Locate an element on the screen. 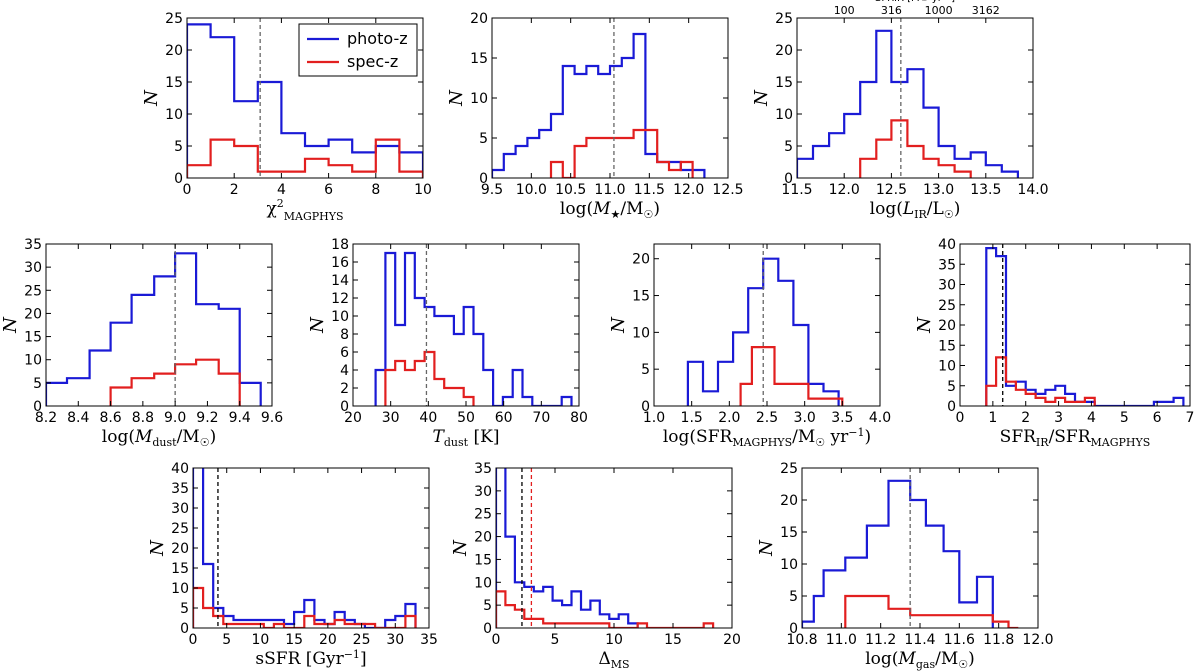 This screenshot has width=1200, height=672. x-tick-label: 3.0 is located at coordinates (805, 418).